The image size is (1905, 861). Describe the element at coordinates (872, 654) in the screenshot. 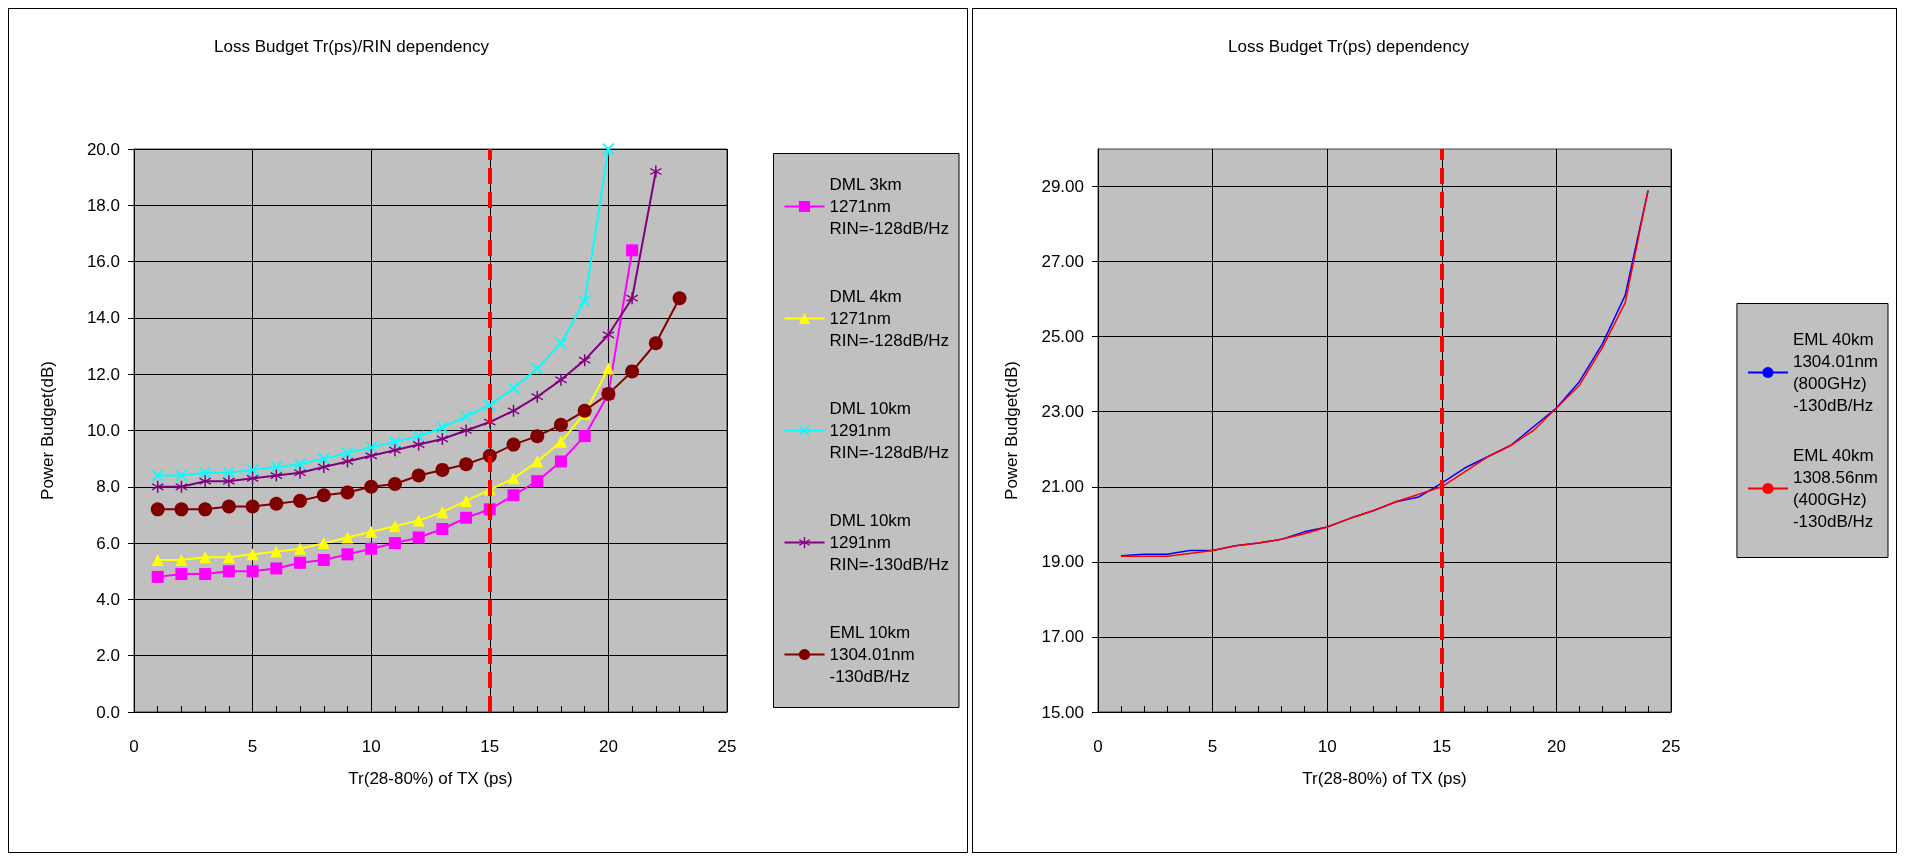

I see `legend-label: EML 10km 1304.01nm -130dB/Hz` at that location.